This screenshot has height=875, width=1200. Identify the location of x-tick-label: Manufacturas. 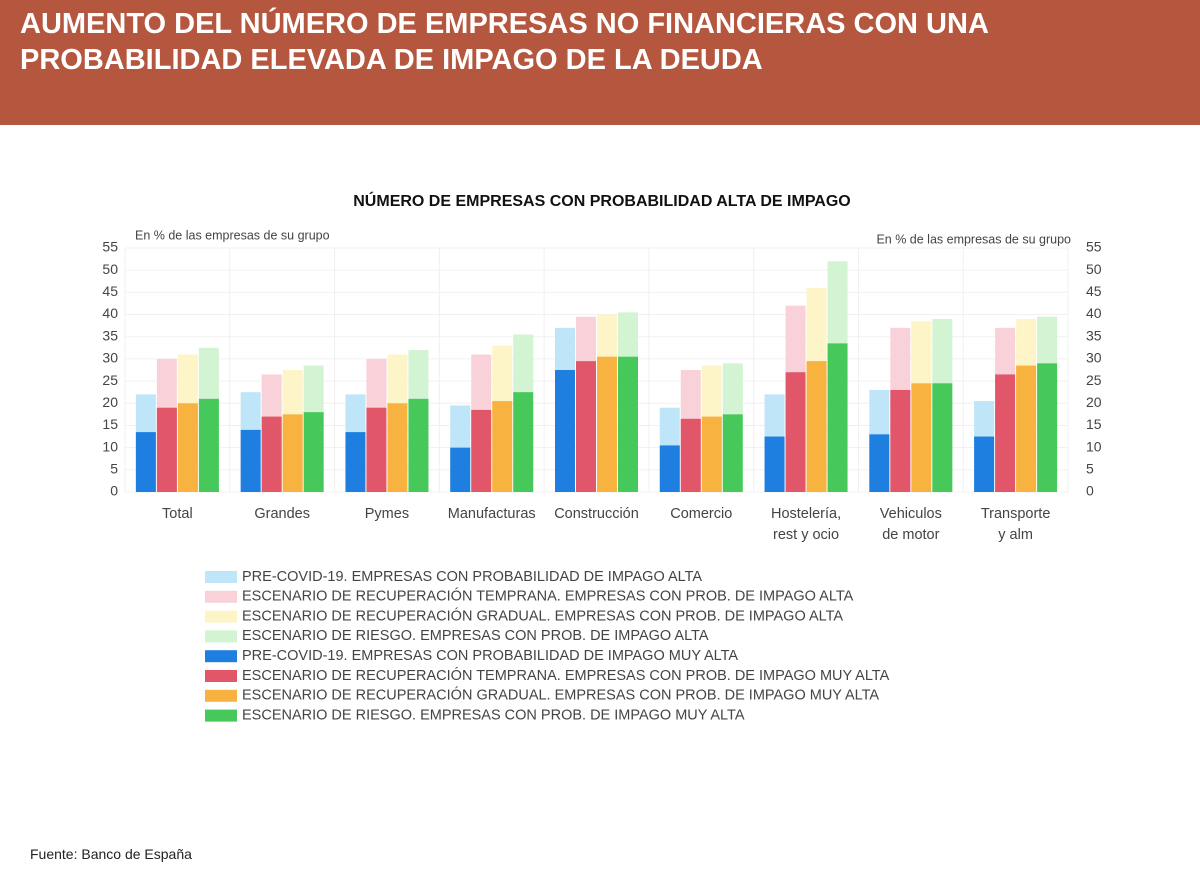
(491, 514).